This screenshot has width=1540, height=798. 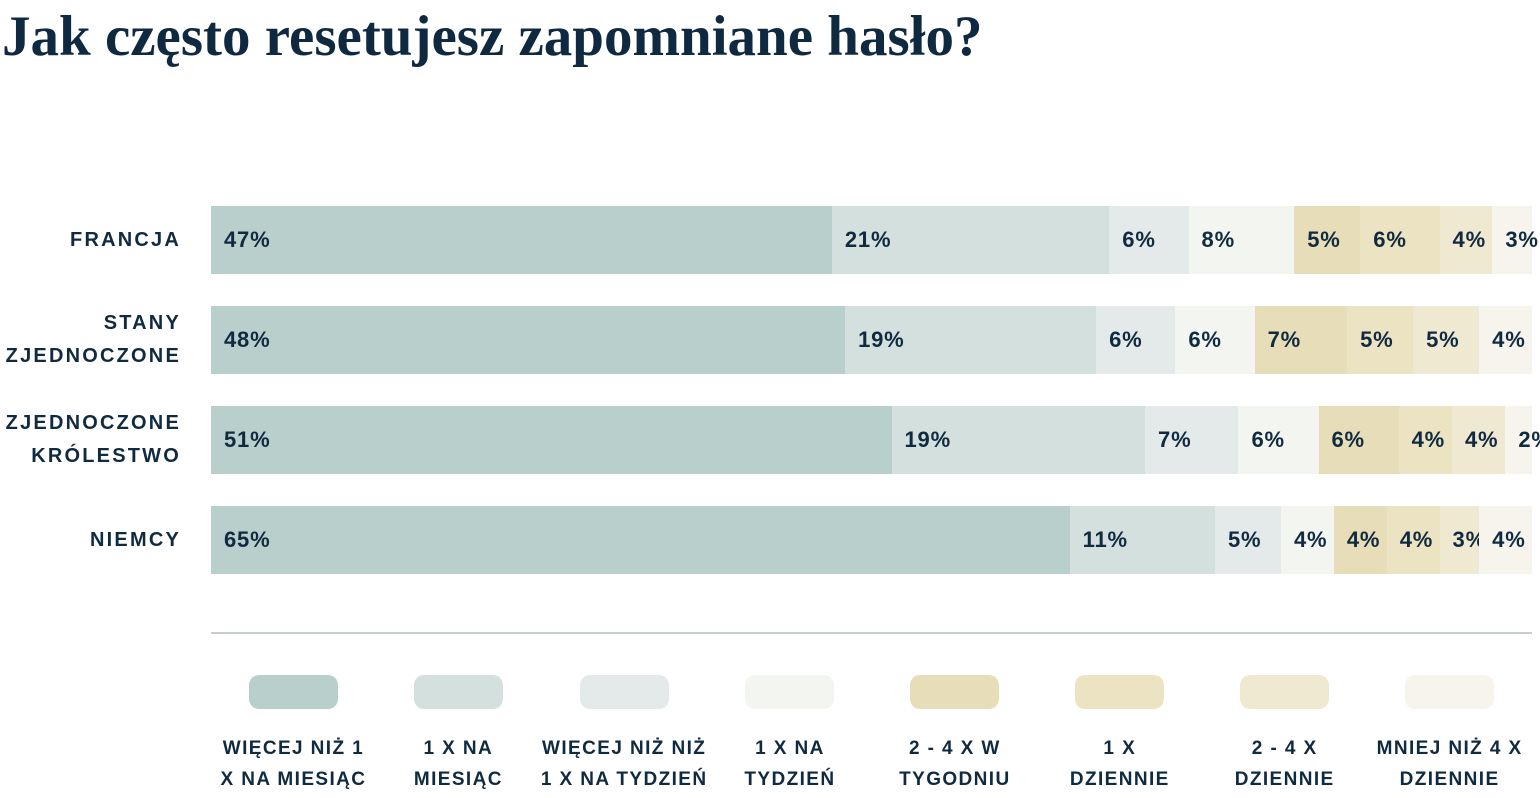 I want to click on legend-divider, so click(x=871, y=633).